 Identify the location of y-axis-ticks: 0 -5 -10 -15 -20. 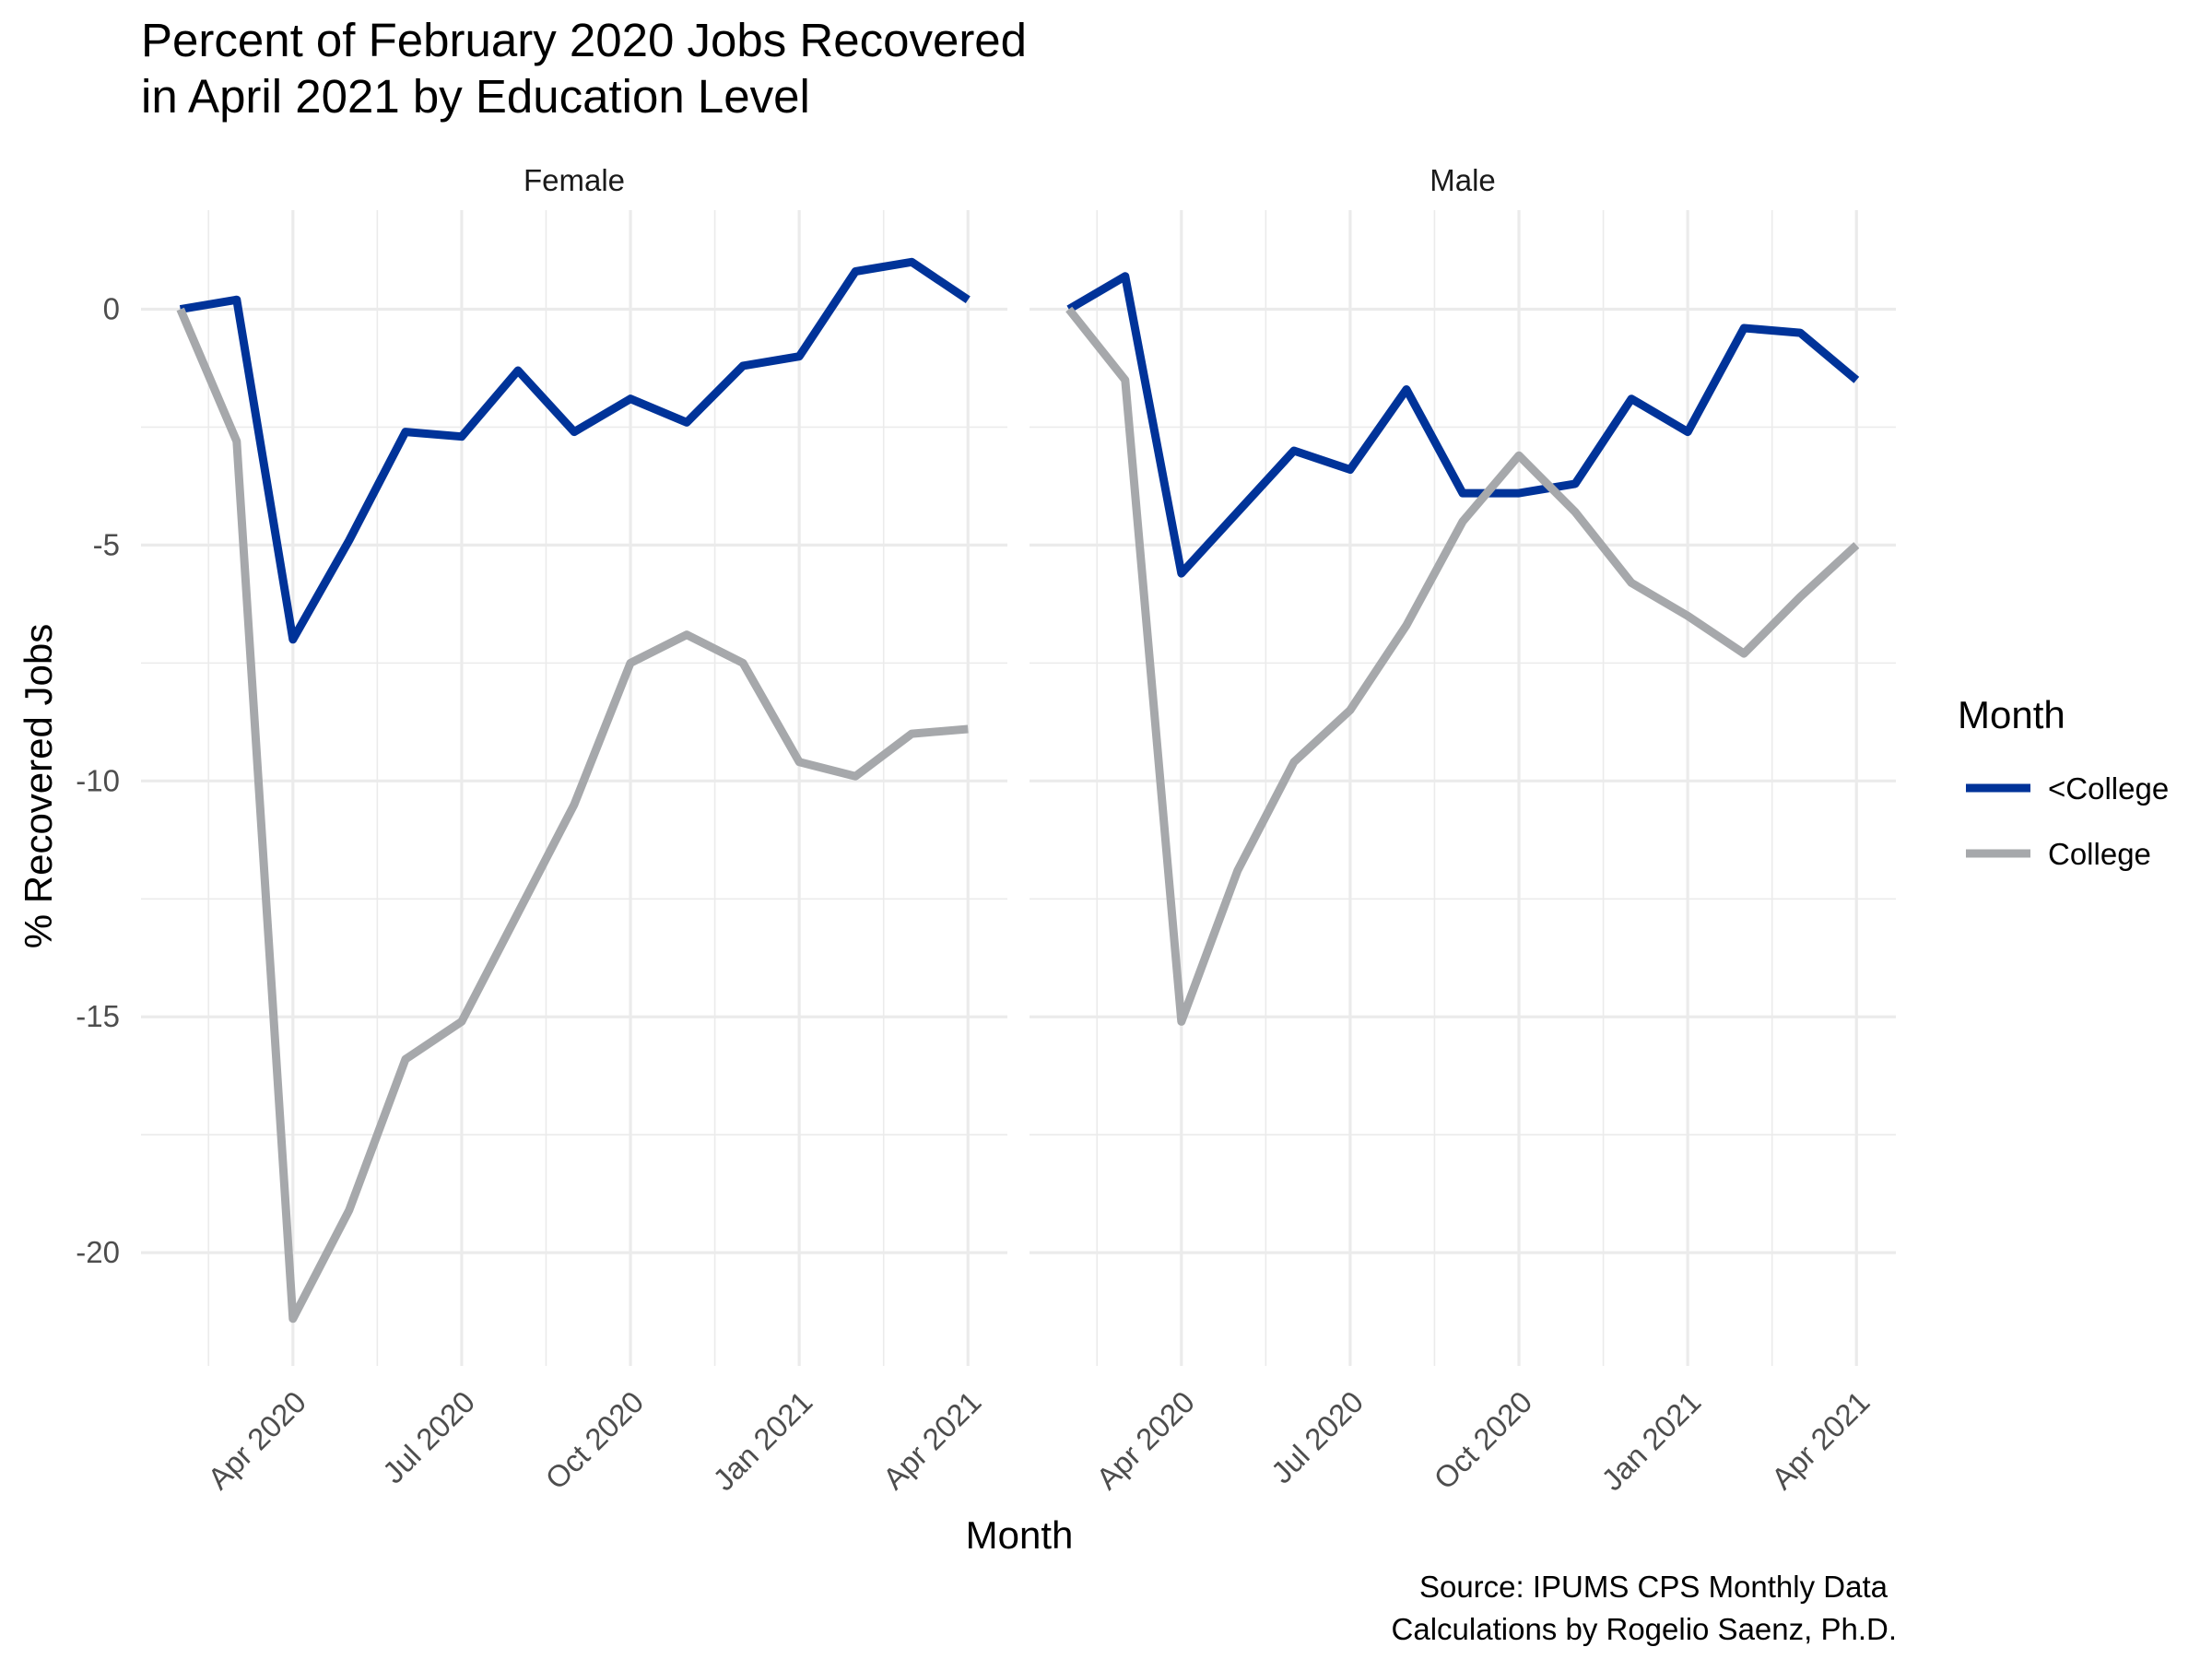
(98, 780).